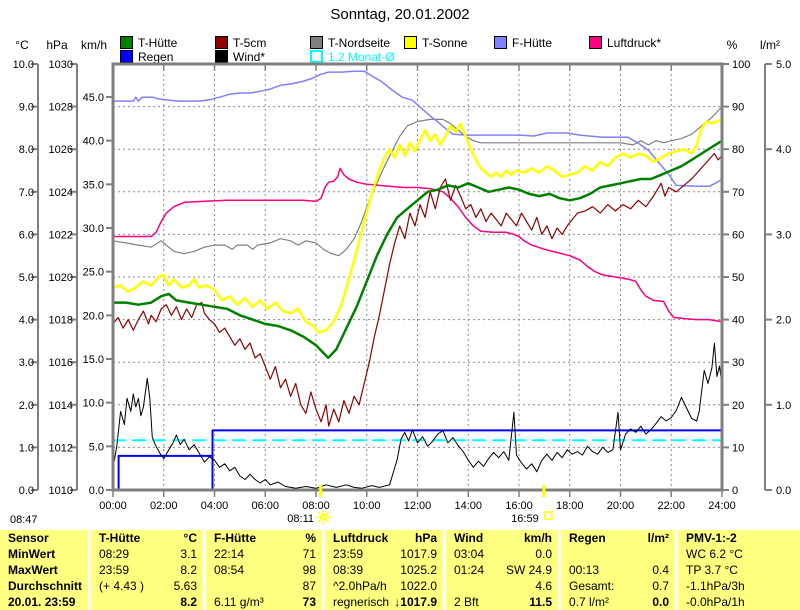 Image resolution: width=800 pixels, height=610 pixels. What do you see at coordinates (741, 65) in the screenshot?
I see `y-axis-tick-label: 100` at bounding box center [741, 65].